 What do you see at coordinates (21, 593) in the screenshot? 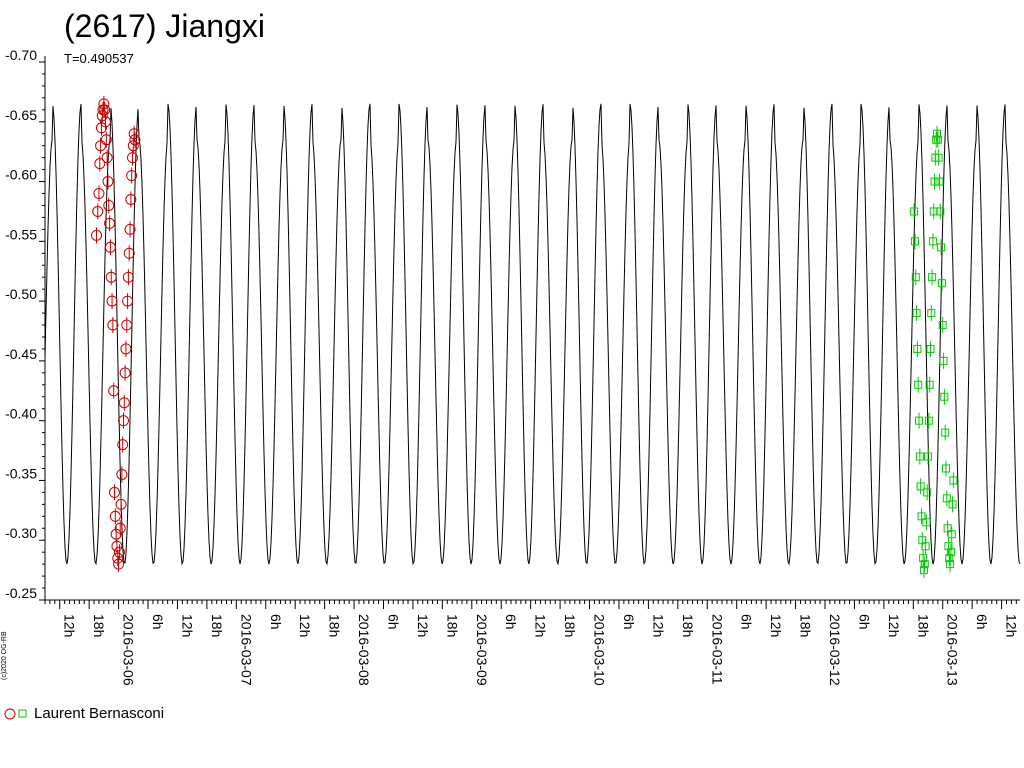
I see `y-tick-label: -0.25` at bounding box center [21, 593].